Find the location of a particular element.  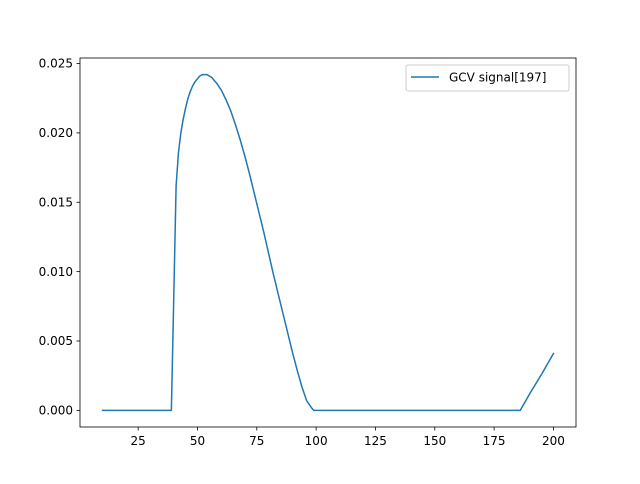

x-tick-label: 75 is located at coordinates (256, 441).